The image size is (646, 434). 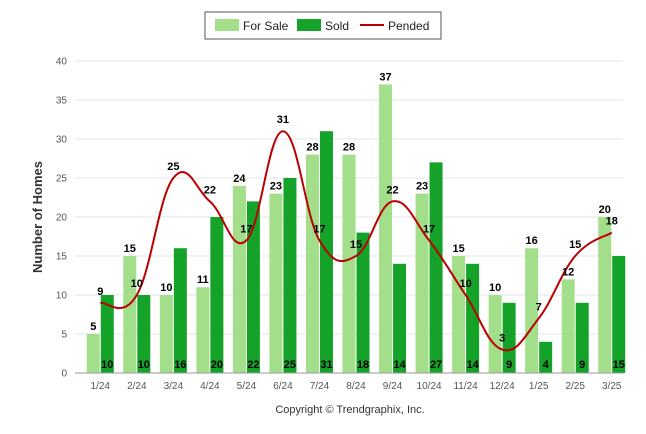 What do you see at coordinates (612, 222) in the screenshot?
I see `data-label-pended: 18` at bounding box center [612, 222].